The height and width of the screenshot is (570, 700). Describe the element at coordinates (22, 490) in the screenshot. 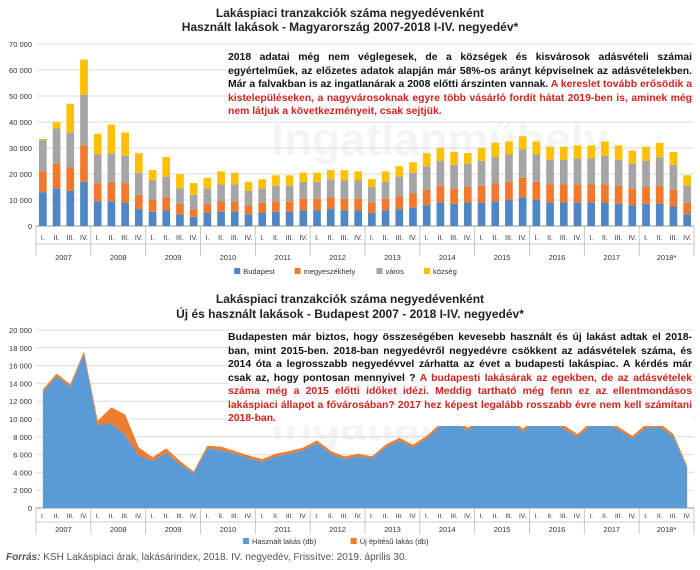

I see `y-tick-label: 2 000` at that location.